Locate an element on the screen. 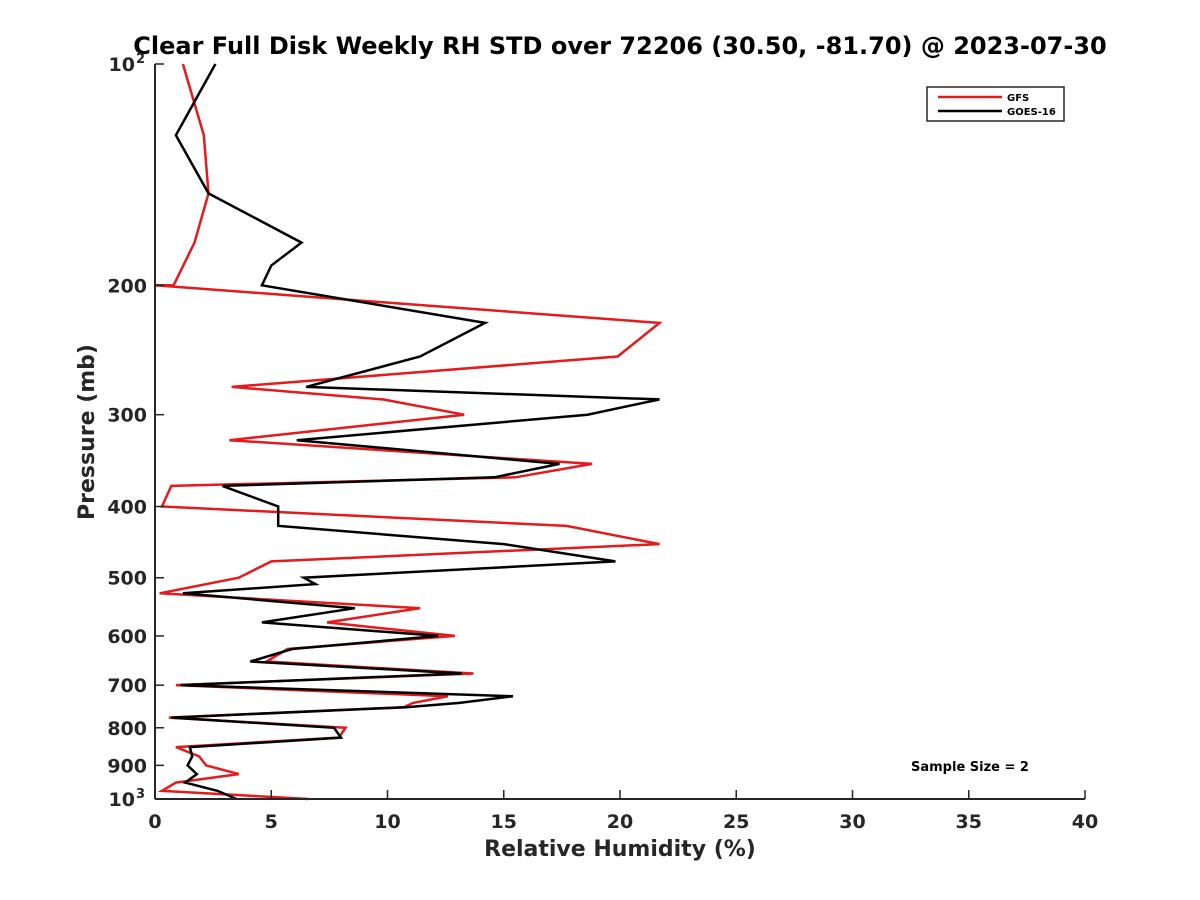 The width and height of the screenshot is (1200, 900). x-tick-label: 0 is located at coordinates (154, 822).